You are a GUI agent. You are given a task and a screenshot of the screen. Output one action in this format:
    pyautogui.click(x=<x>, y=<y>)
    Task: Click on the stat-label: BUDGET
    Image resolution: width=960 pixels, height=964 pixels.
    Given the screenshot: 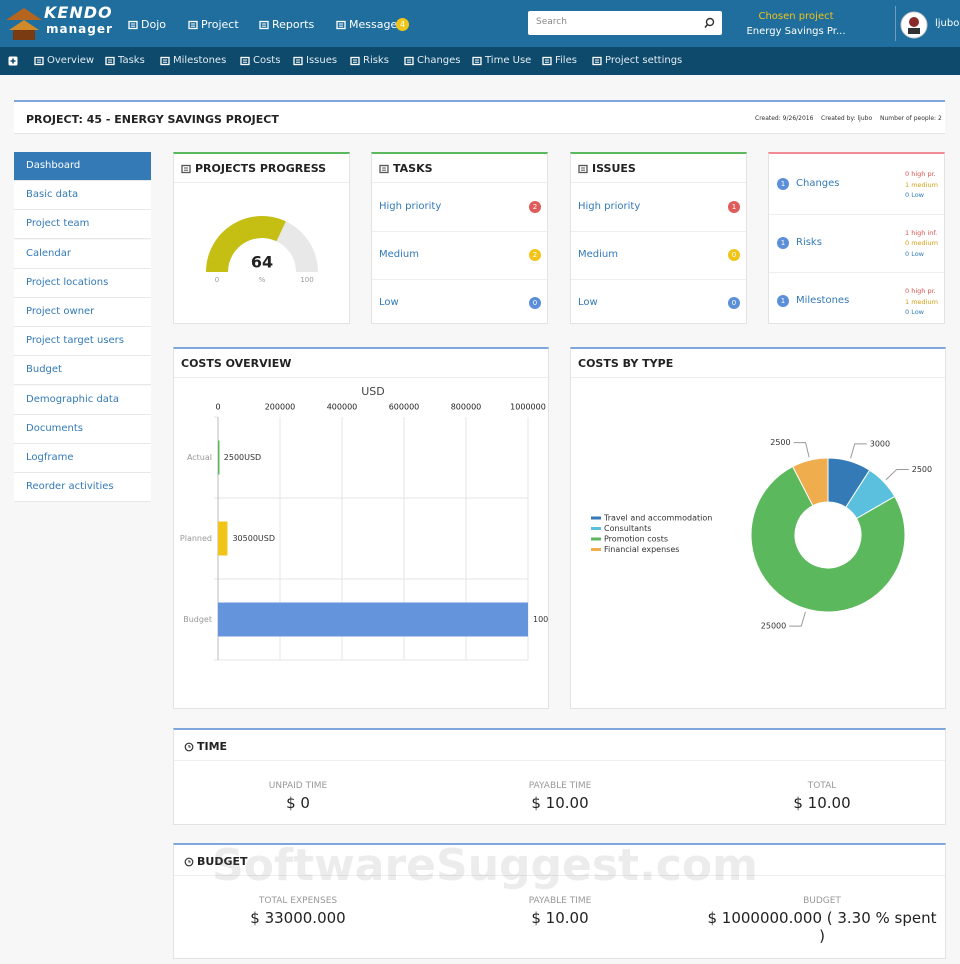 What is the action you would take?
    pyautogui.click(x=822, y=901)
    